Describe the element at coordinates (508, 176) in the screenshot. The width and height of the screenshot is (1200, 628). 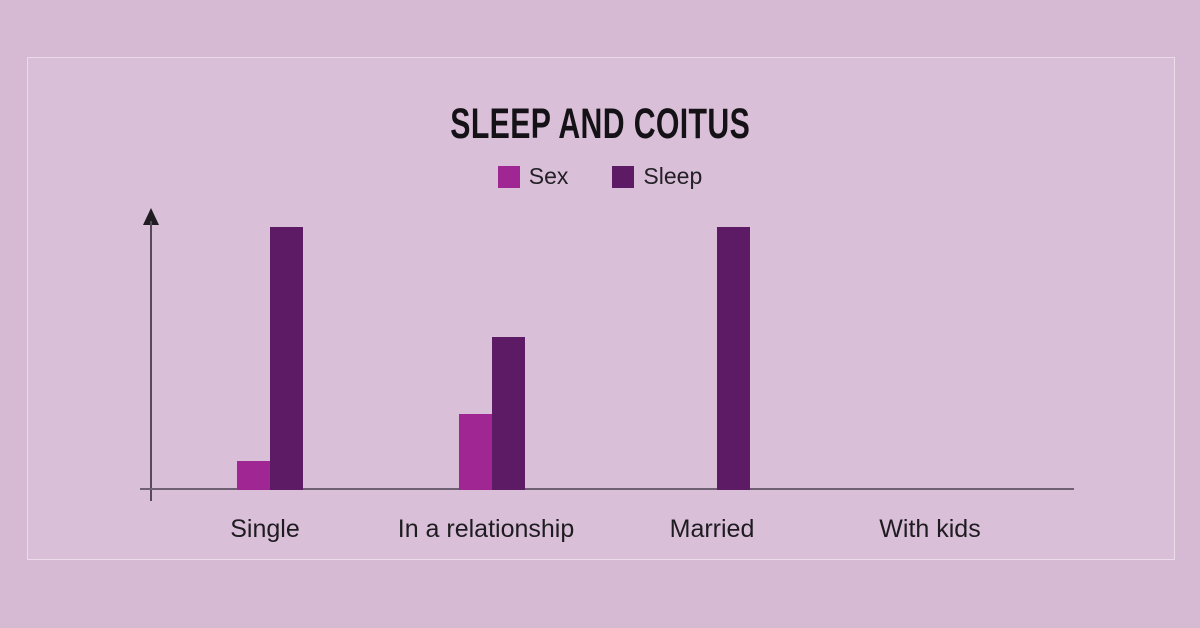
I see `sex-swatch-icon` at that location.